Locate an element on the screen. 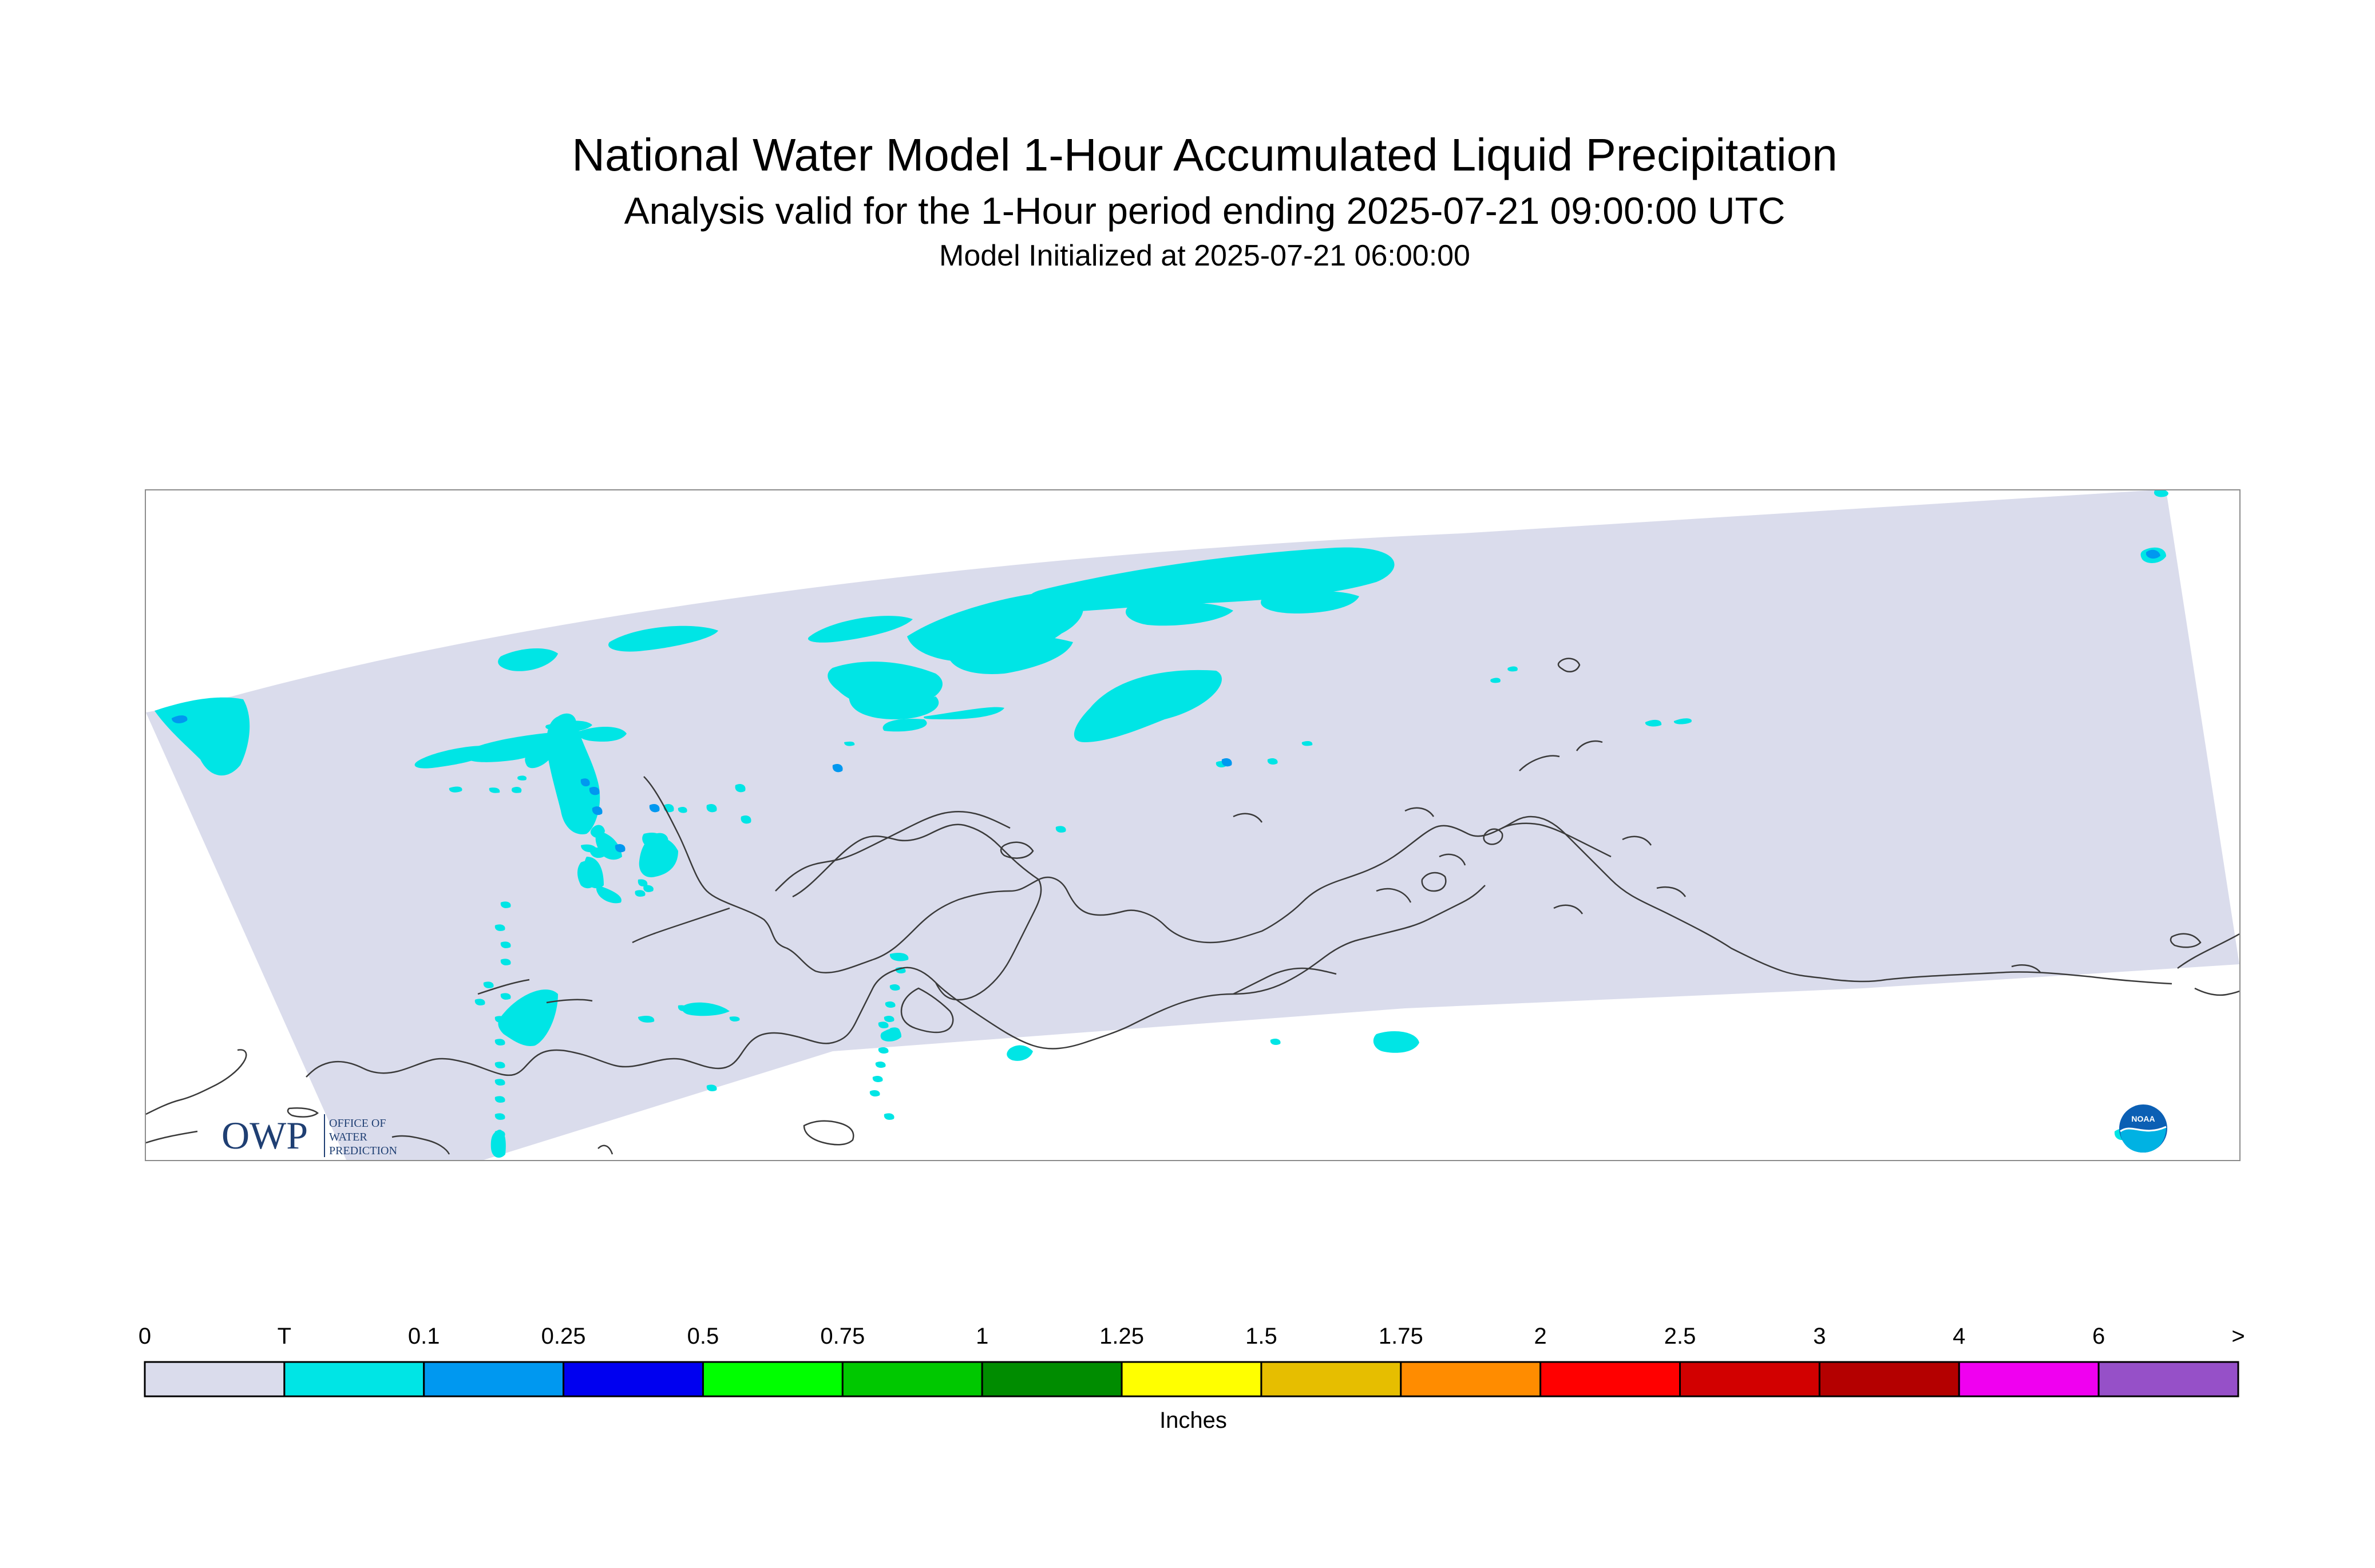  legend-tick-6: 1 is located at coordinates (982, 1336).